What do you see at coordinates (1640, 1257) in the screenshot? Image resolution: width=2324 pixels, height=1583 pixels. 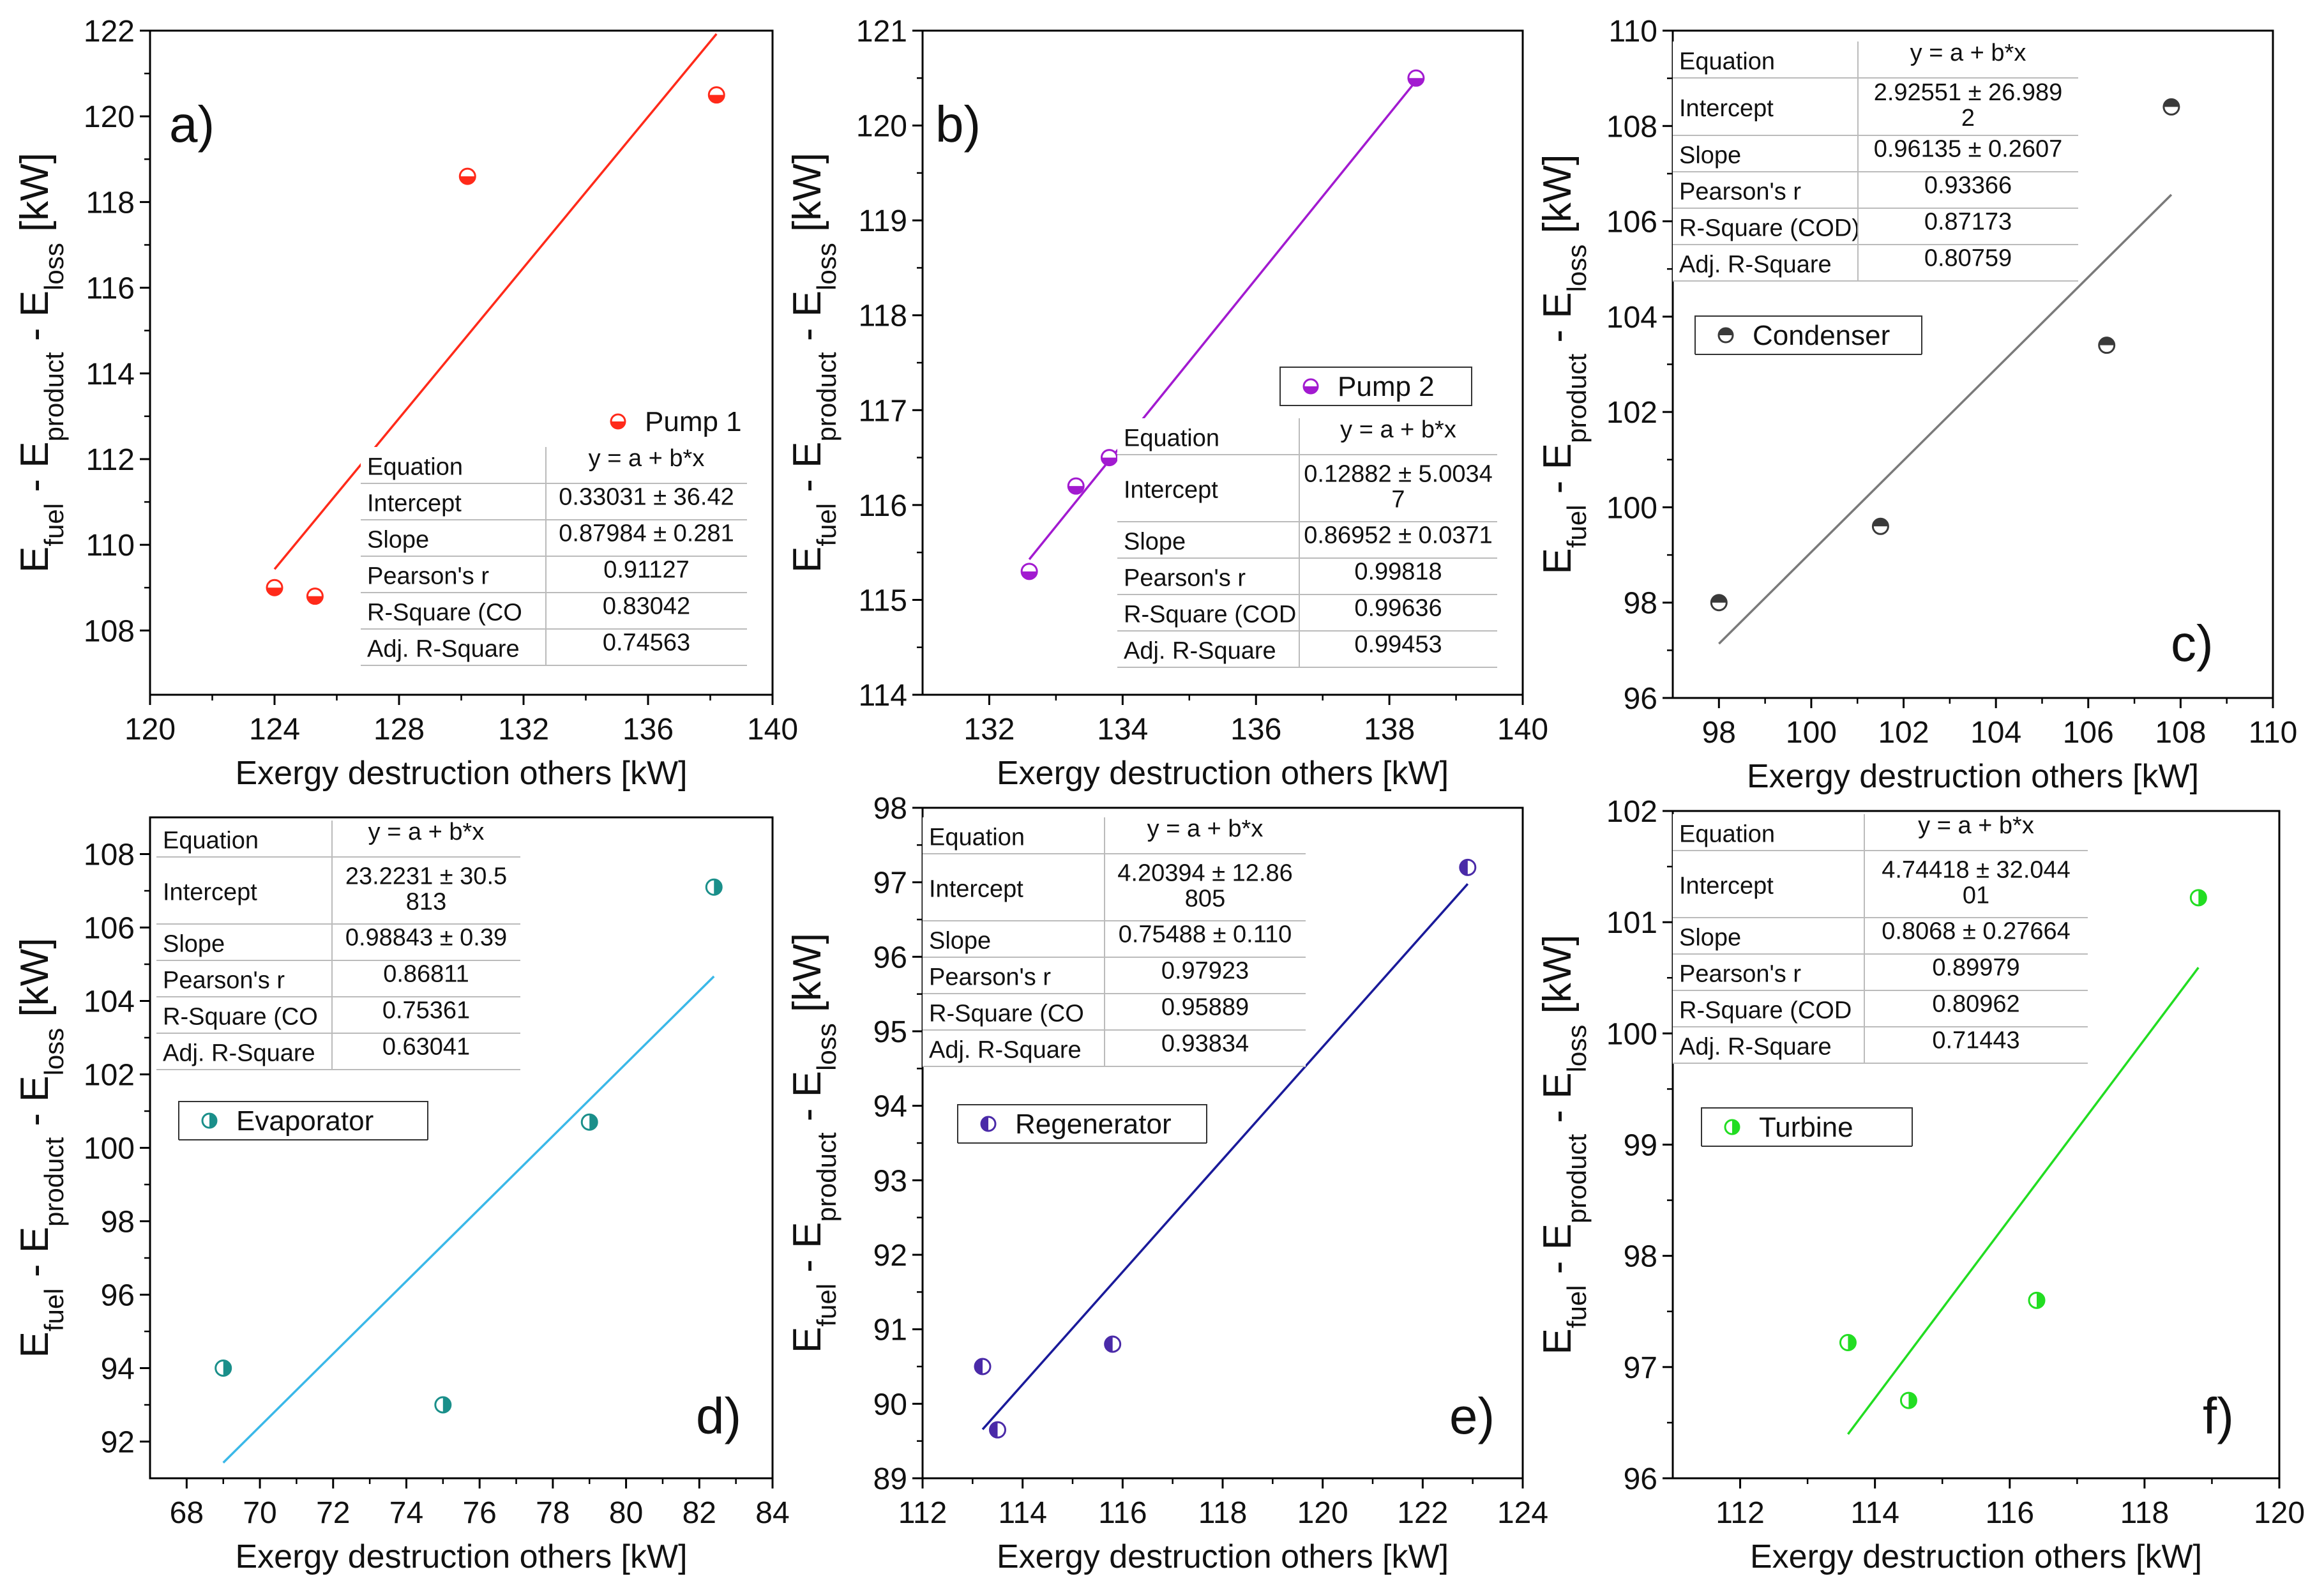 I see `y-tick-label: 98` at bounding box center [1640, 1257].